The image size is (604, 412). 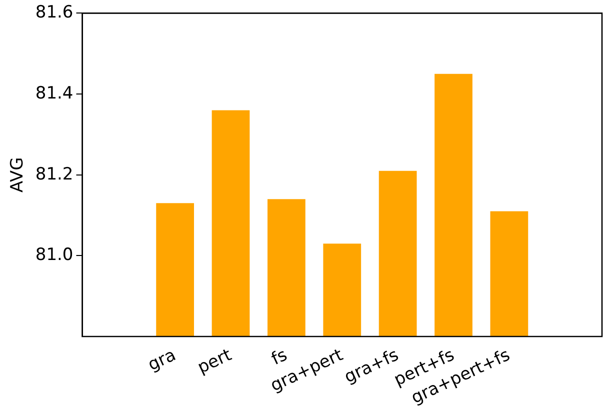 What do you see at coordinates (18, 175) in the screenshot?
I see `y-axis-title: AVG` at bounding box center [18, 175].